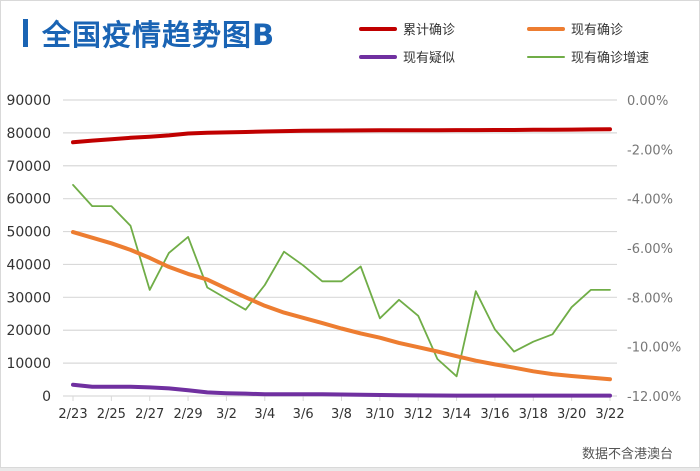 The height and width of the screenshot is (471, 700). I want to click on legend-item-suspected: 现有疑似, so click(407, 56).